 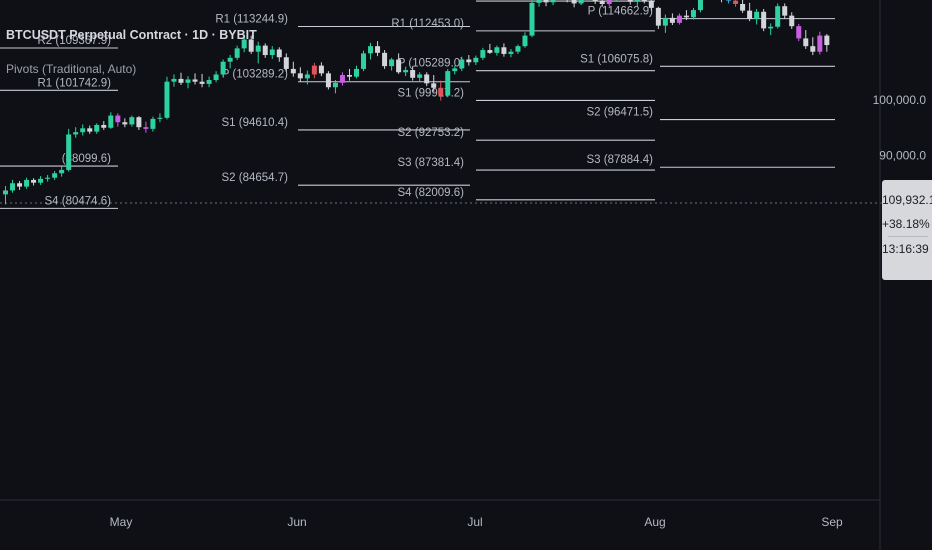 What do you see at coordinates (296, 522) in the screenshot?
I see `time-tick-label: Jun` at bounding box center [296, 522].